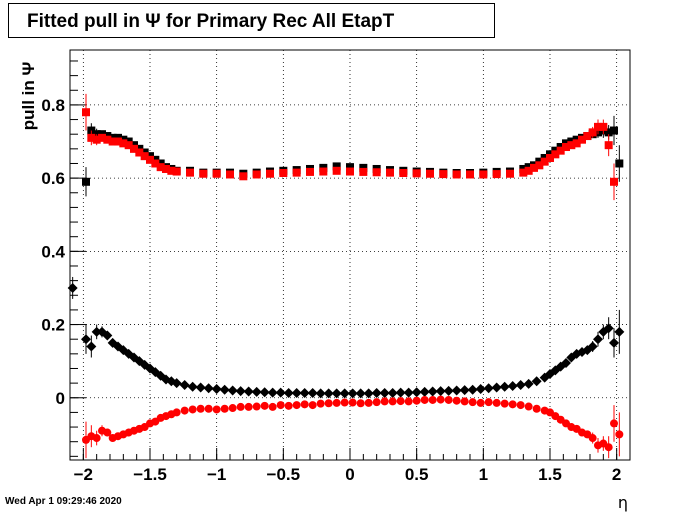  Describe the element at coordinates (284, 474) in the screenshot. I see `x-tick-label: −0.5` at that location.